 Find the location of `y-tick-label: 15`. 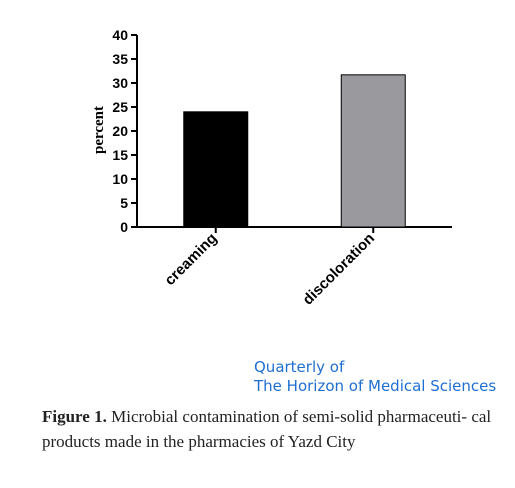

y-tick-label: 15 is located at coordinates (120, 155).